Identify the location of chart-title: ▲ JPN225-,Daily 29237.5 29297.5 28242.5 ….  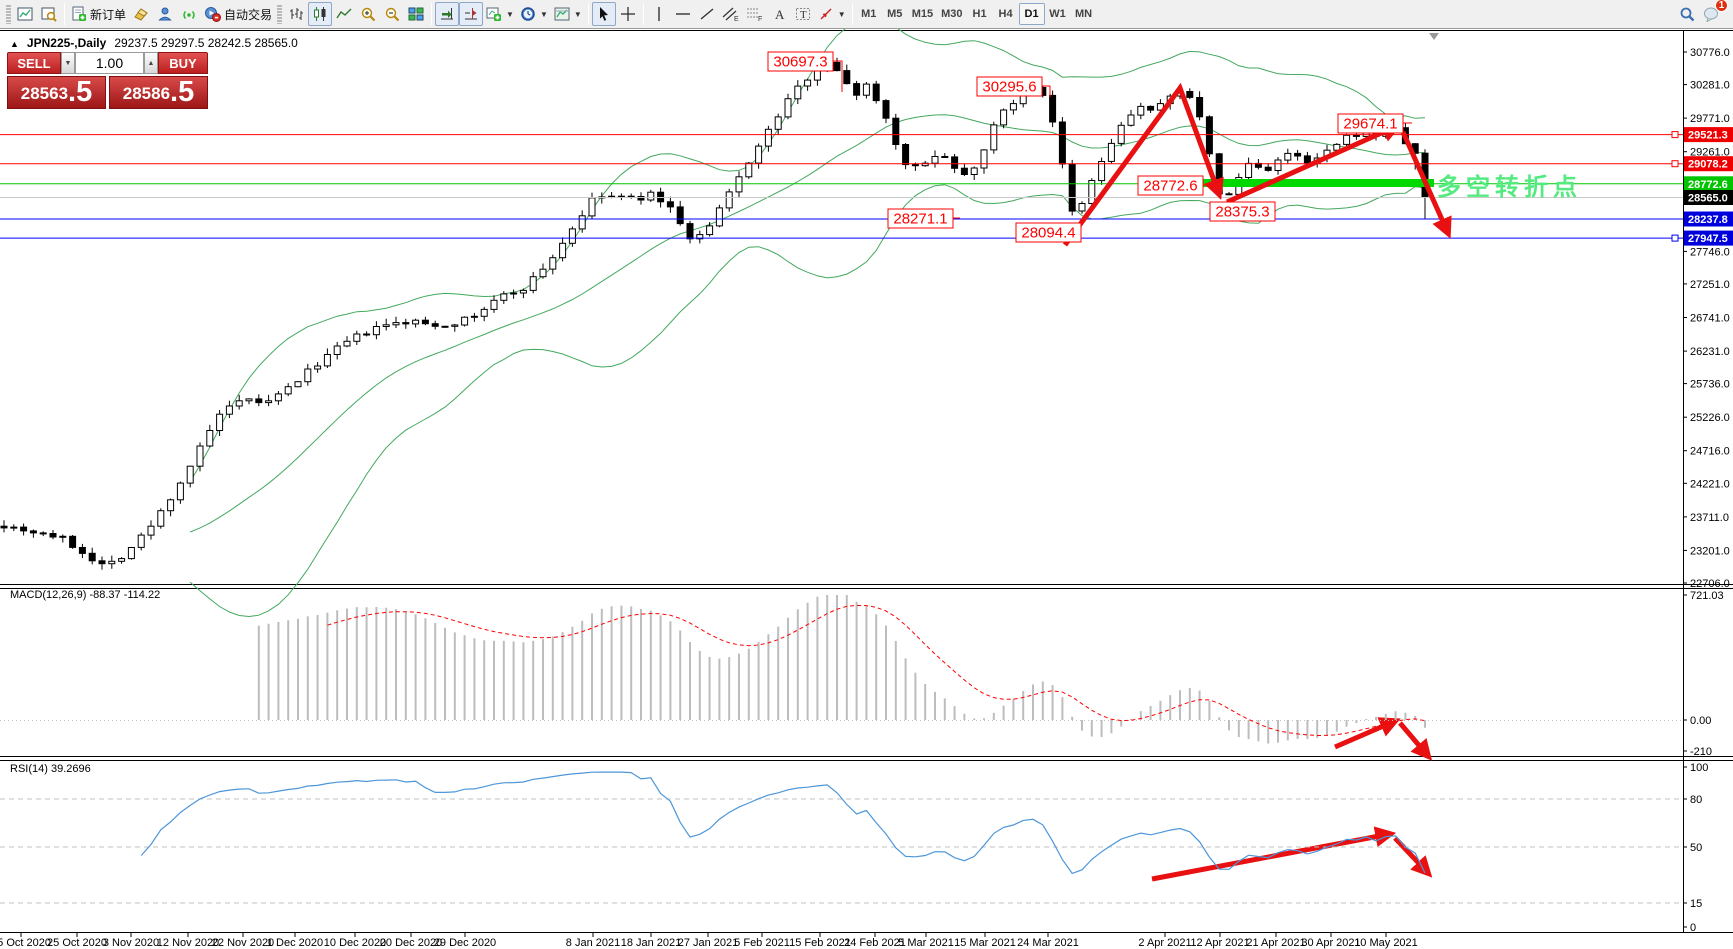
(154, 43).